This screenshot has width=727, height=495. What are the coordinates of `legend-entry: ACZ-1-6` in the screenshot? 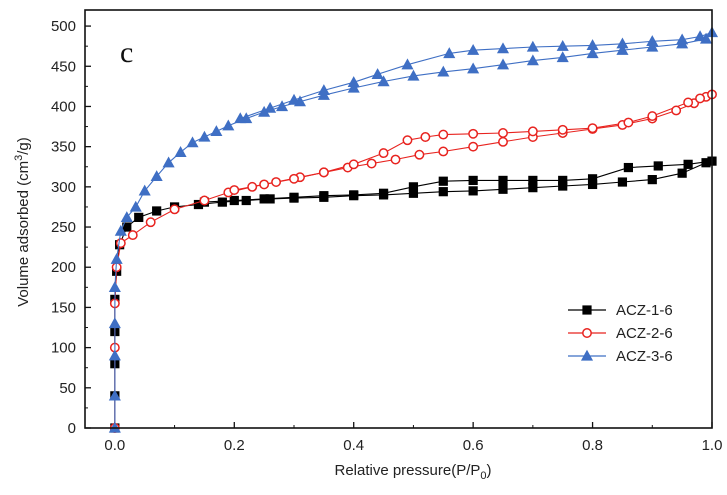 It's located at (620, 310).